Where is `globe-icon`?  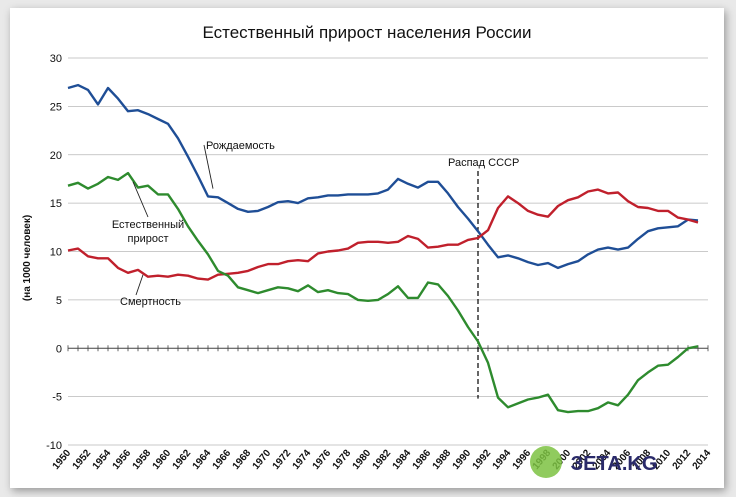 globe-icon is located at coordinates (546, 462).